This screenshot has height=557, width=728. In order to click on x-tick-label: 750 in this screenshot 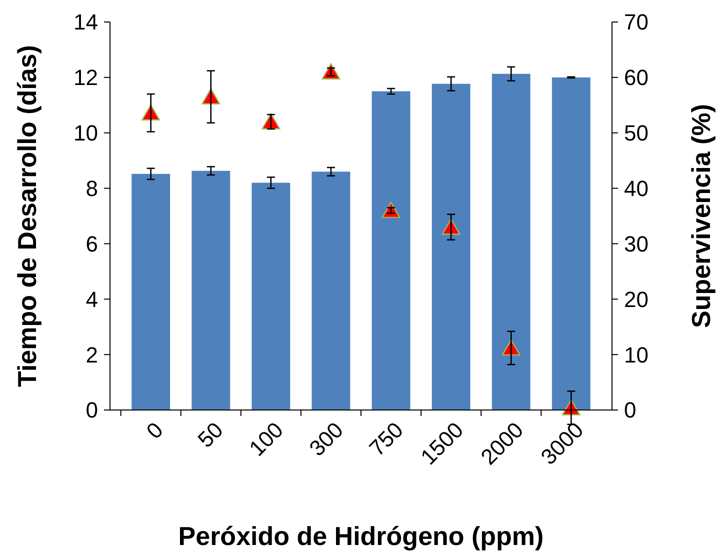, I will do `click(386, 439)`.